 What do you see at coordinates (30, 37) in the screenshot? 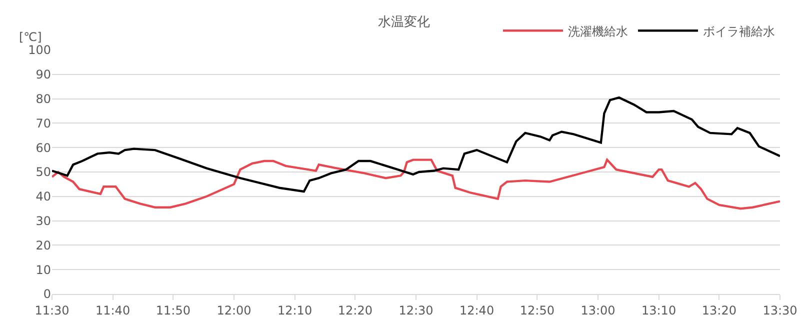
I see `y-axis-title: [℃]` at bounding box center [30, 37].